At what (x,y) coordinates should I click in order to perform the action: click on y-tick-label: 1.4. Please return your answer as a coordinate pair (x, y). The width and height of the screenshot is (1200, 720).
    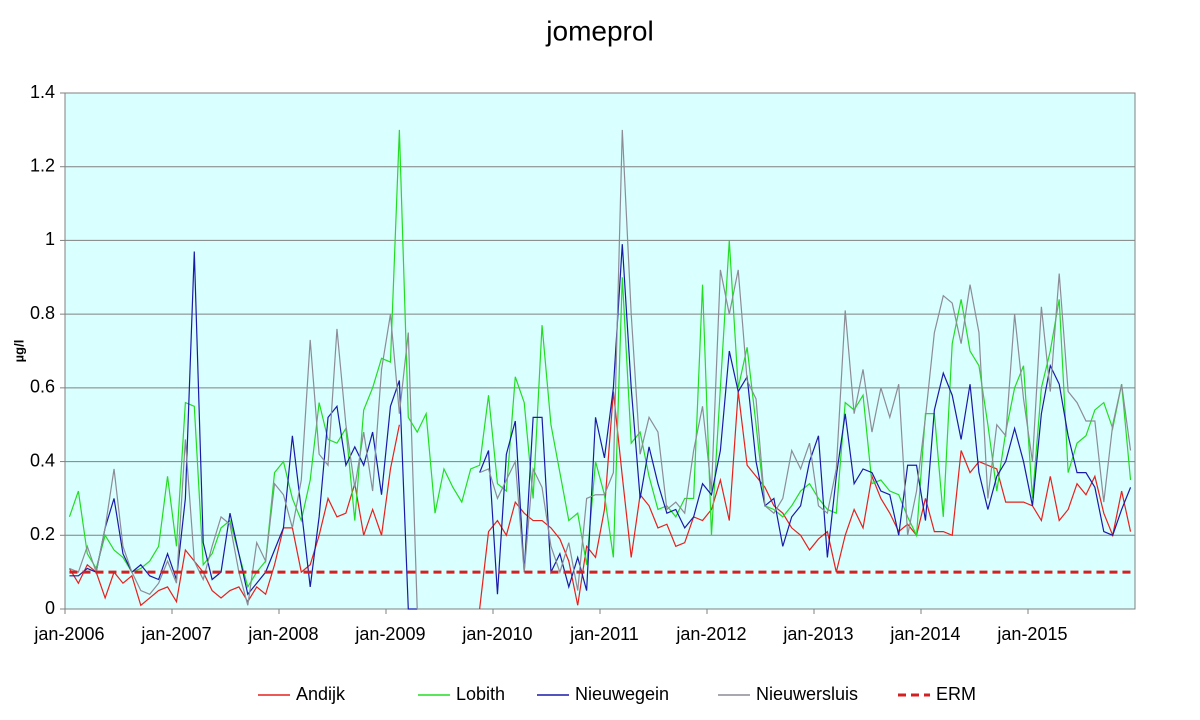
    Looking at the image, I should click on (42, 92).